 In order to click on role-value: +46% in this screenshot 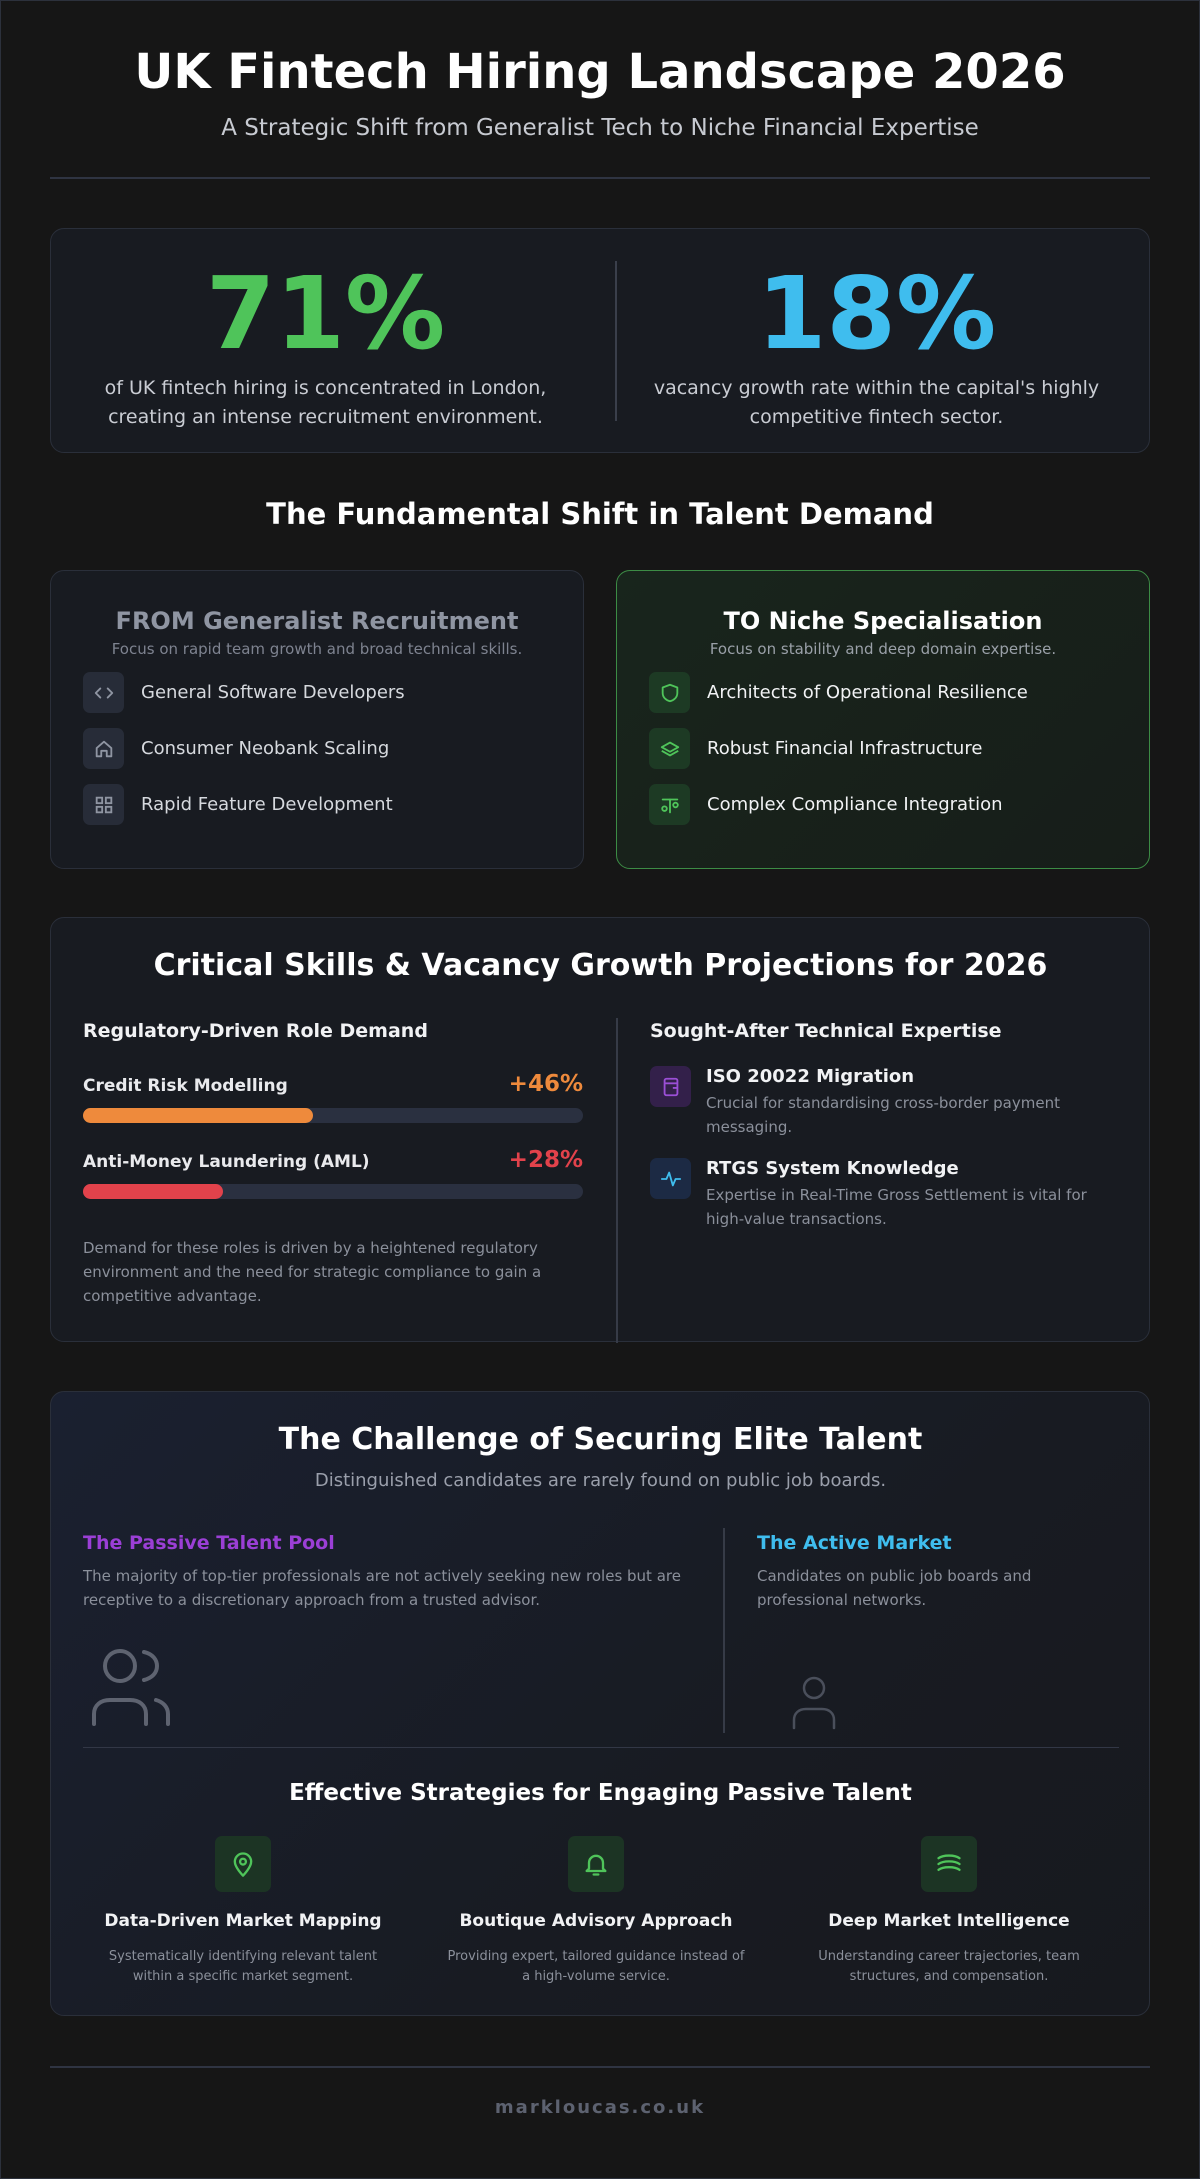, I will do `click(545, 1084)`.